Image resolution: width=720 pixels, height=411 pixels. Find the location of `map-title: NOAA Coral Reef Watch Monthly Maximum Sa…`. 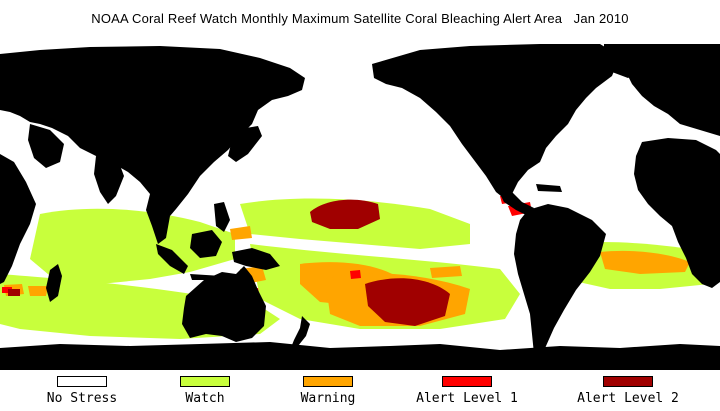

map-title: NOAA Coral Reef Watch Monthly Maximum Sa… is located at coordinates (360, 18).